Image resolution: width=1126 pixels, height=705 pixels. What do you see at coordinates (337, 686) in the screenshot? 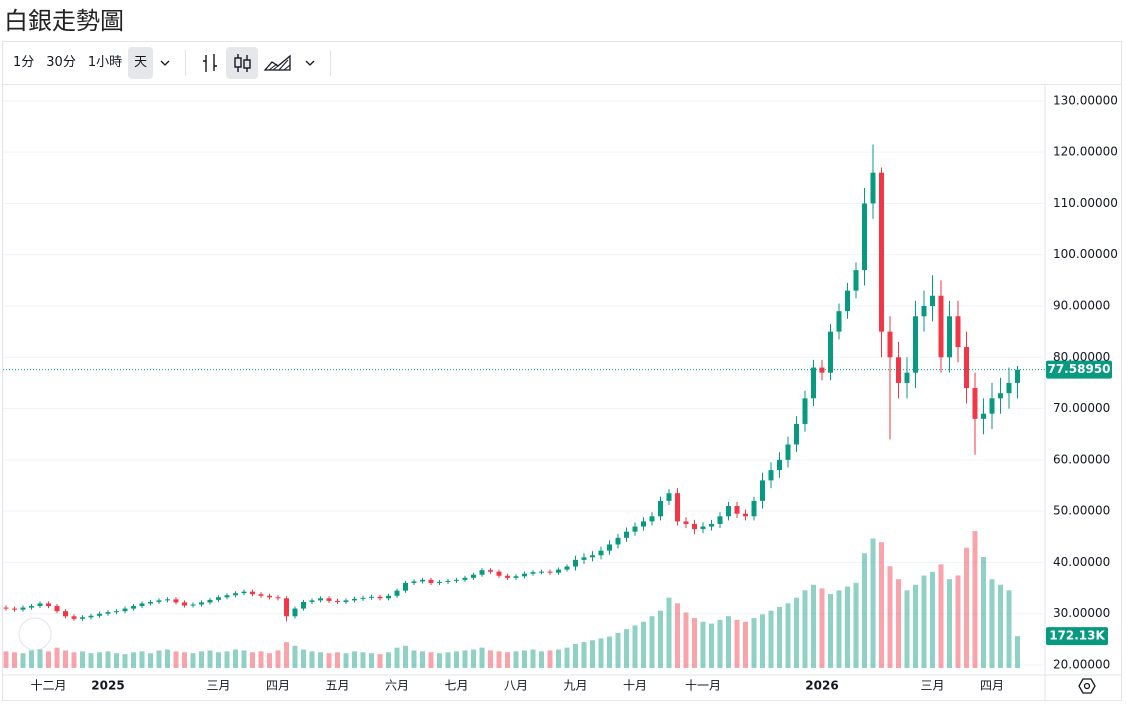
I see `x-tick-label: 五月` at bounding box center [337, 686].